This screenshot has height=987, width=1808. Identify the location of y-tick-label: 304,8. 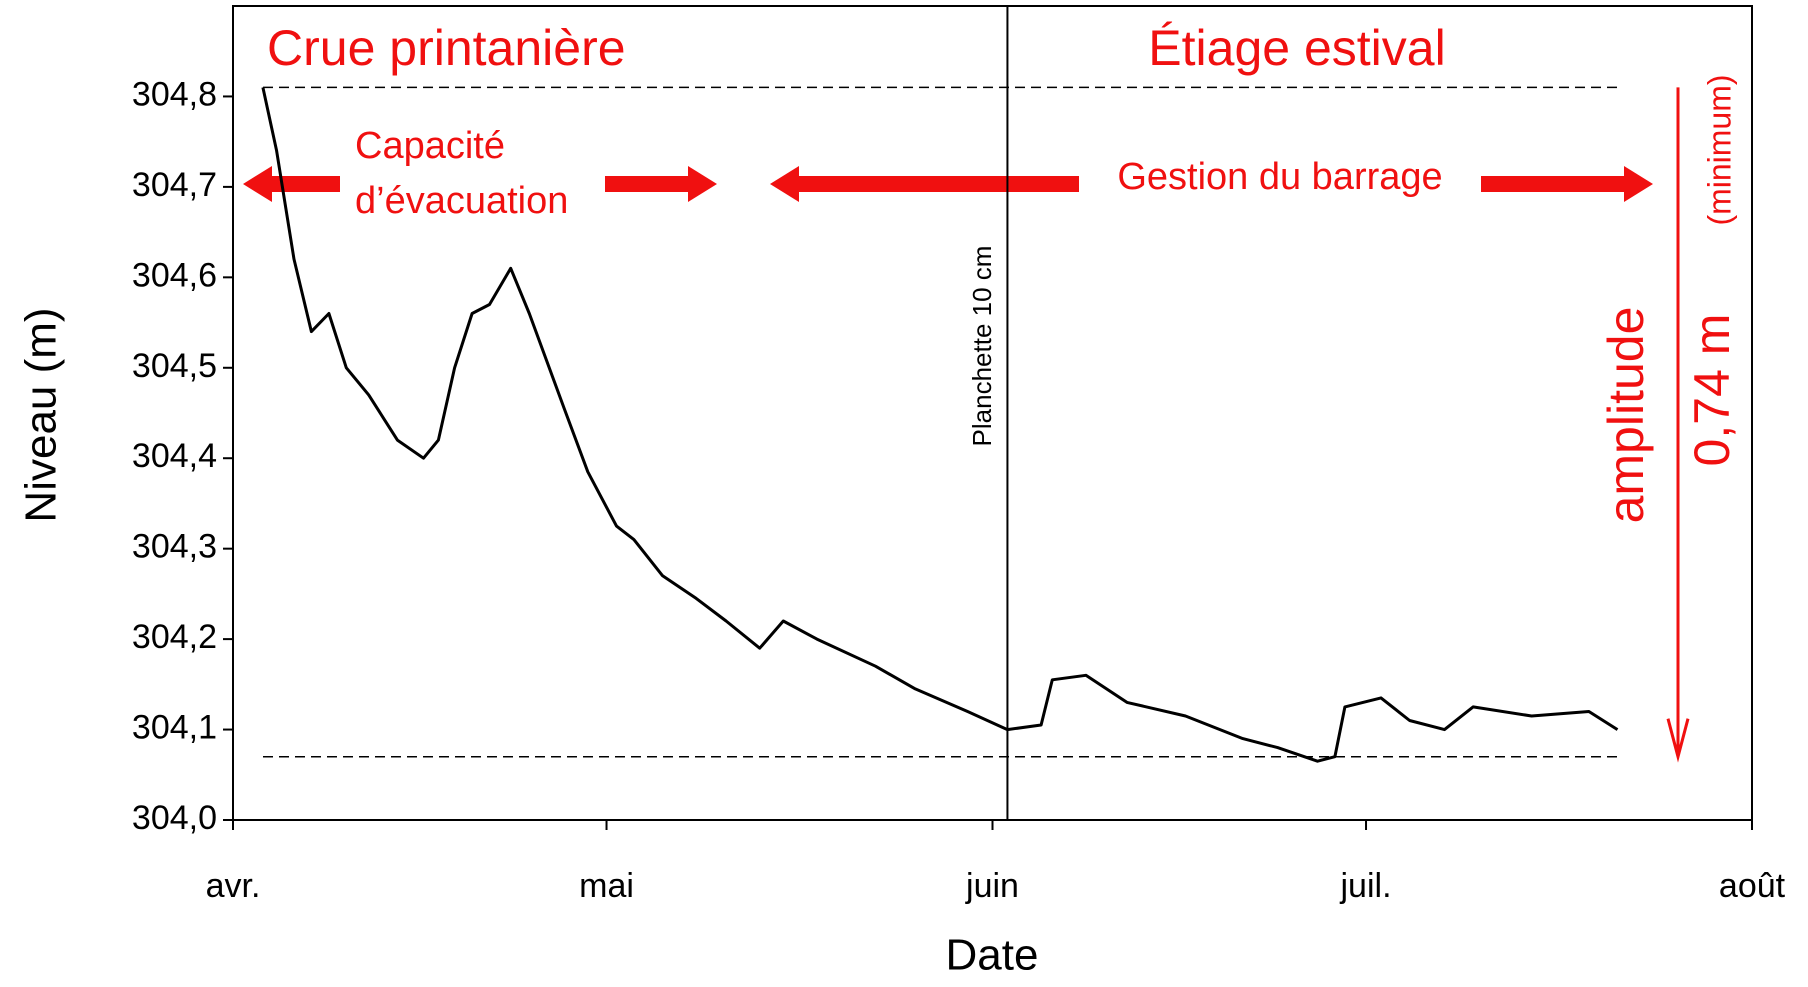
(174, 94).